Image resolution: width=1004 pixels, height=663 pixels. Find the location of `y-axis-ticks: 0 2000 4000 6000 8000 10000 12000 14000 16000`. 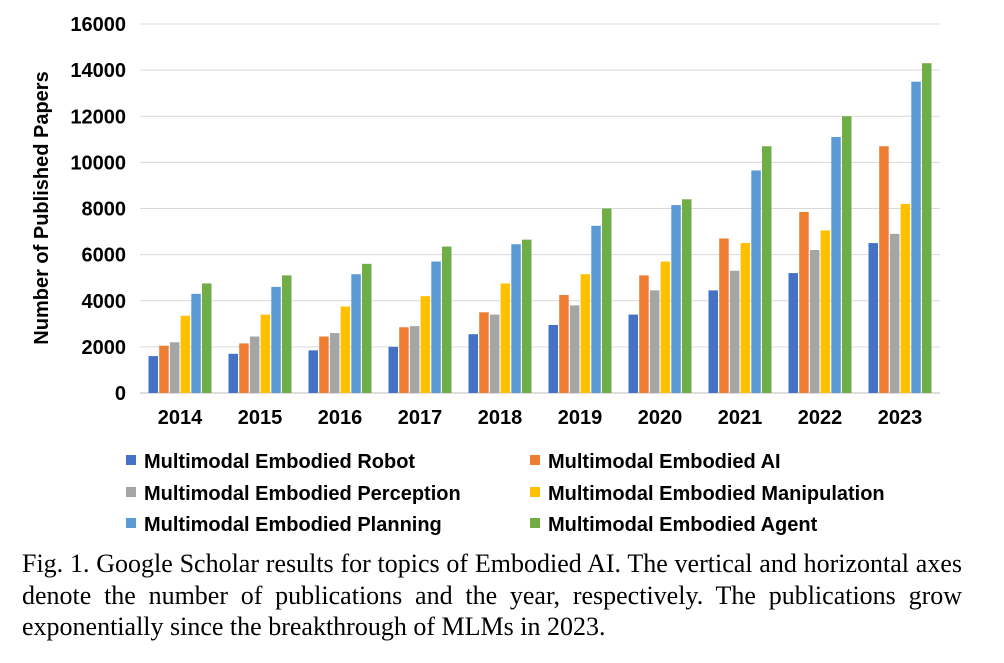

y-axis-ticks: 0 2000 4000 6000 8000 10000 12000 14000 16000 is located at coordinates (98, 209).